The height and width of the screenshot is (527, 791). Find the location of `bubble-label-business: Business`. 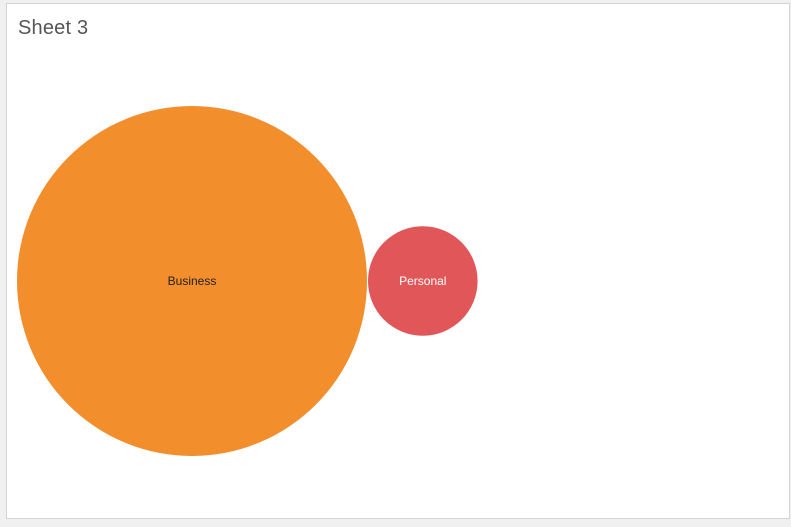

bubble-label-business: Business is located at coordinates (192, 281).